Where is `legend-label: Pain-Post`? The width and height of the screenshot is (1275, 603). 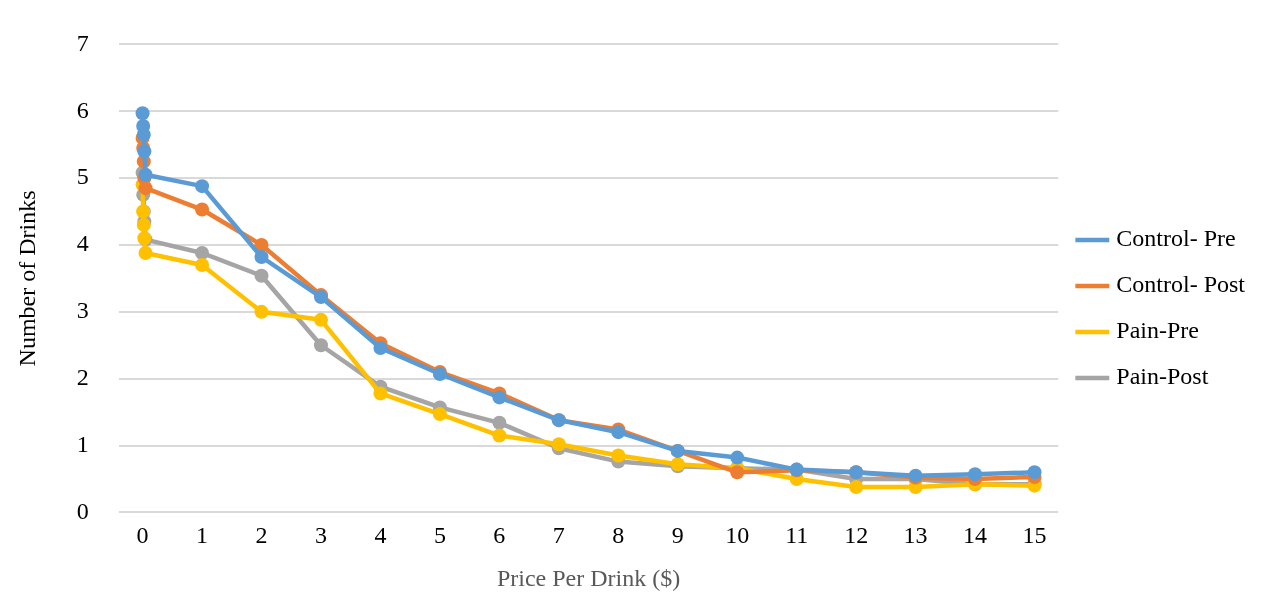
legend-label: Pain-Post is located at coordinates (1162, 376).